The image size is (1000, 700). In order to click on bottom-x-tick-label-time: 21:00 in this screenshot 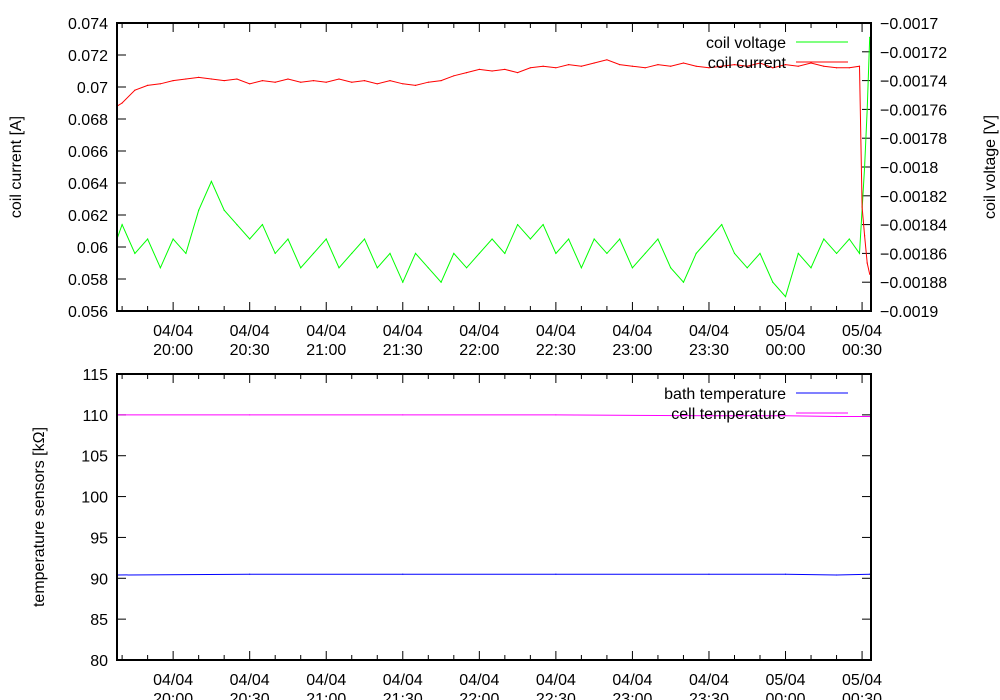, I will do `click(326, 695)`.